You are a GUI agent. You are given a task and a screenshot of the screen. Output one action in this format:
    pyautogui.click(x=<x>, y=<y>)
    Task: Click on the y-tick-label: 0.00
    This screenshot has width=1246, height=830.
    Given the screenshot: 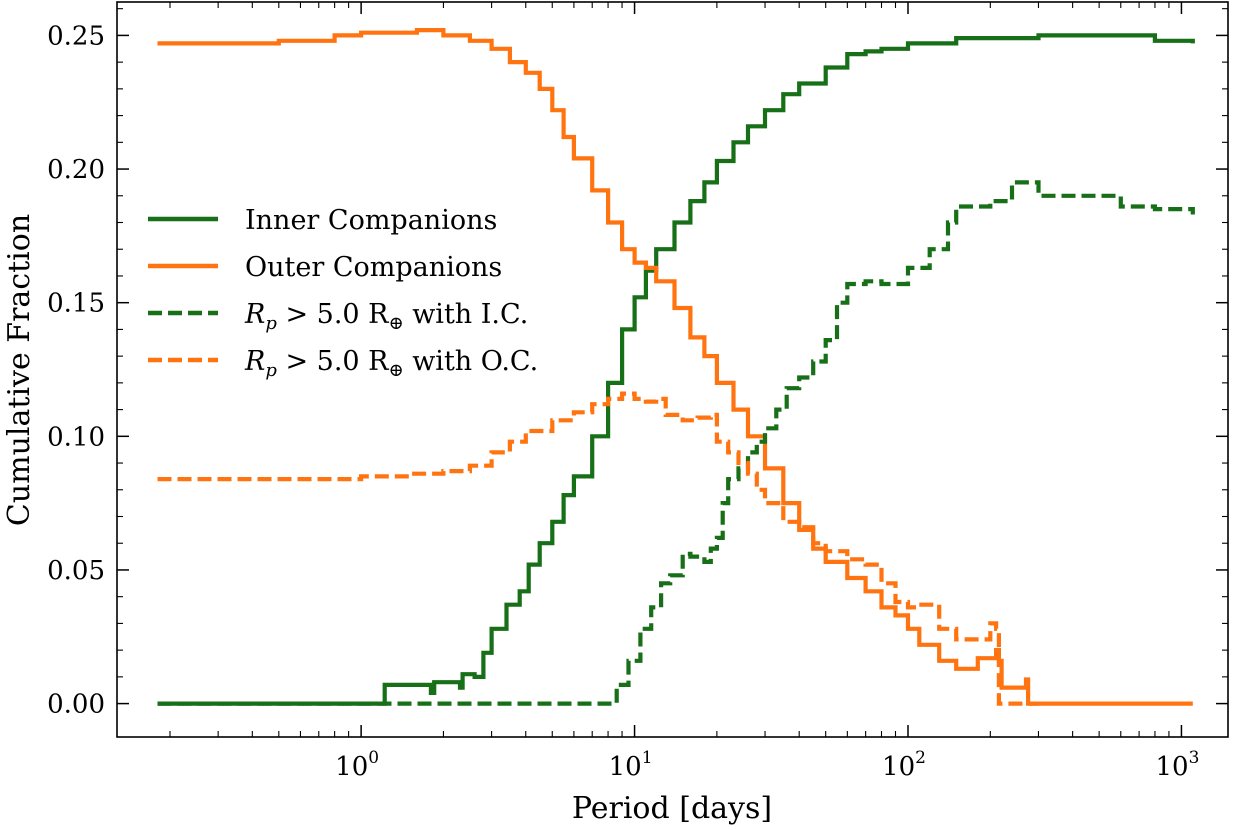 What is the action you would take?
    pyautogui.click(x=76, y=705)
    